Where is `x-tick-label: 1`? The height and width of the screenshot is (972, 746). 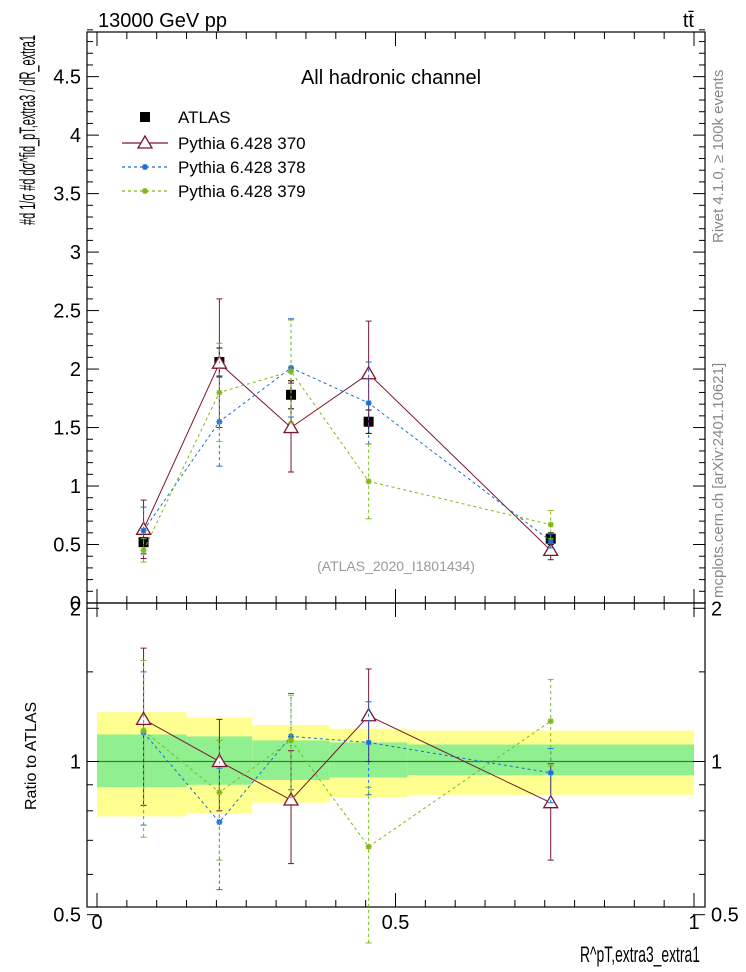 x-tick-label: 1 is located at coordinates (693, 923).